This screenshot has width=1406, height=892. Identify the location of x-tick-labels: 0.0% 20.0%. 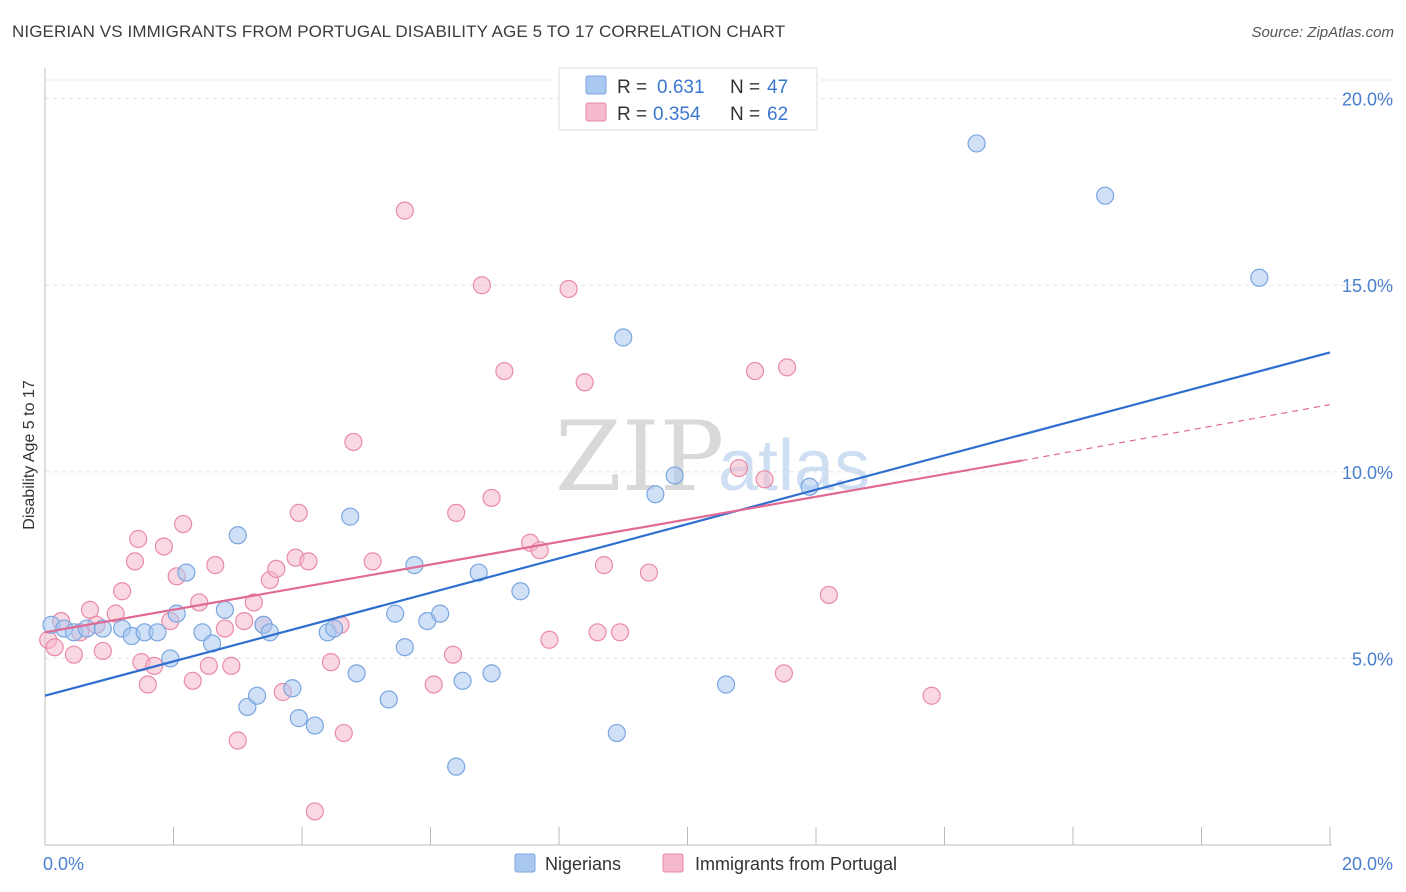
(718, 864).